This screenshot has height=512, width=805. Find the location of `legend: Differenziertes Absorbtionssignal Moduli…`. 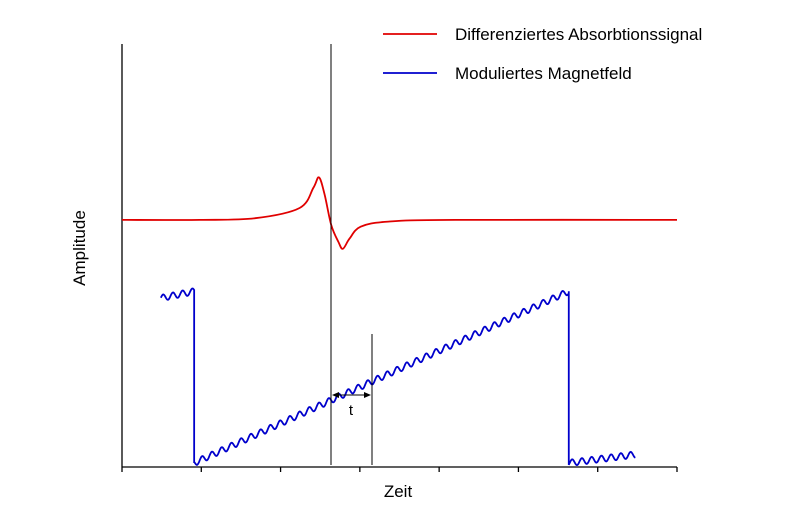

legend: Differenziertes Absorbtionssignal Moduli… is located at coordinates (542, 54).